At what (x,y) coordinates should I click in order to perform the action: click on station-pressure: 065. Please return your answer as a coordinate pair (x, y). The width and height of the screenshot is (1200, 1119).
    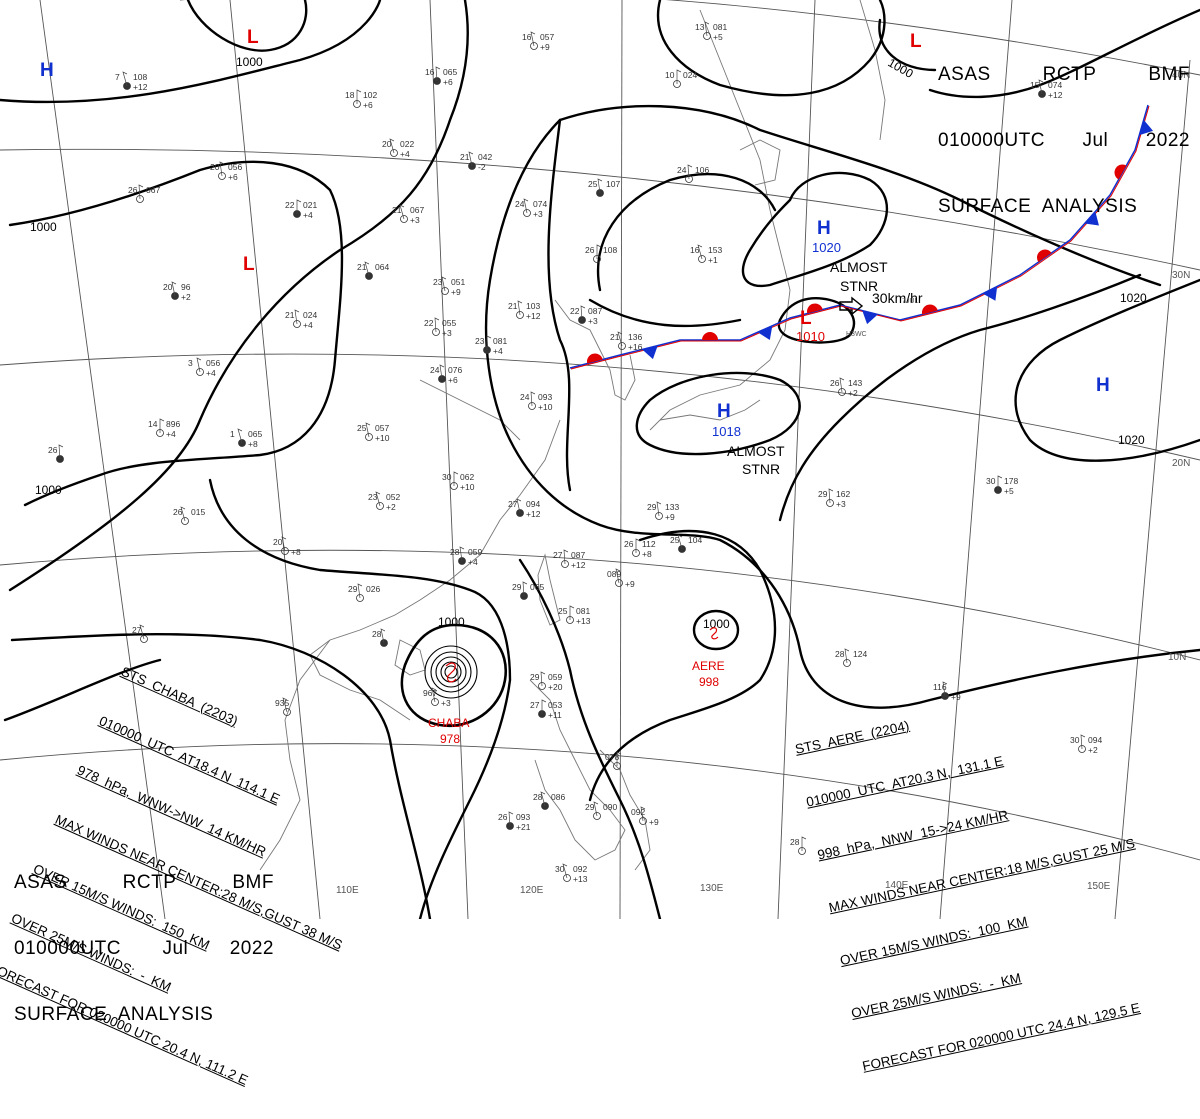
    Looking at the image, I should click on (255, 434).